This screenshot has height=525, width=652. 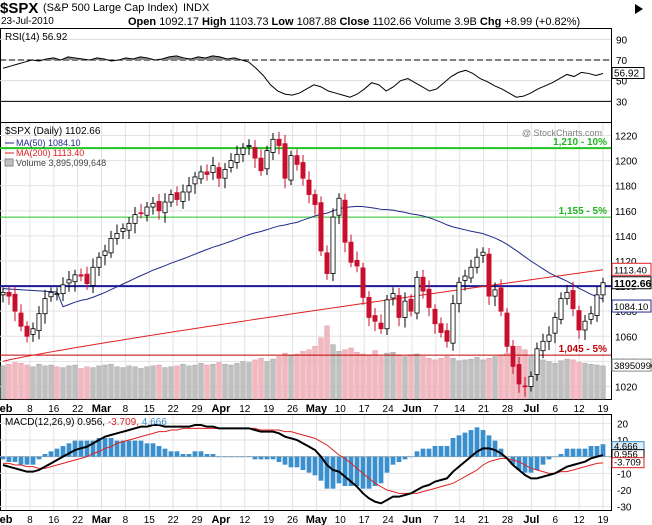 What do you see at coordinates (341, 409) in the screenshot?
I see `price-x-tick-label: 10` at bounding box center [341, 409].